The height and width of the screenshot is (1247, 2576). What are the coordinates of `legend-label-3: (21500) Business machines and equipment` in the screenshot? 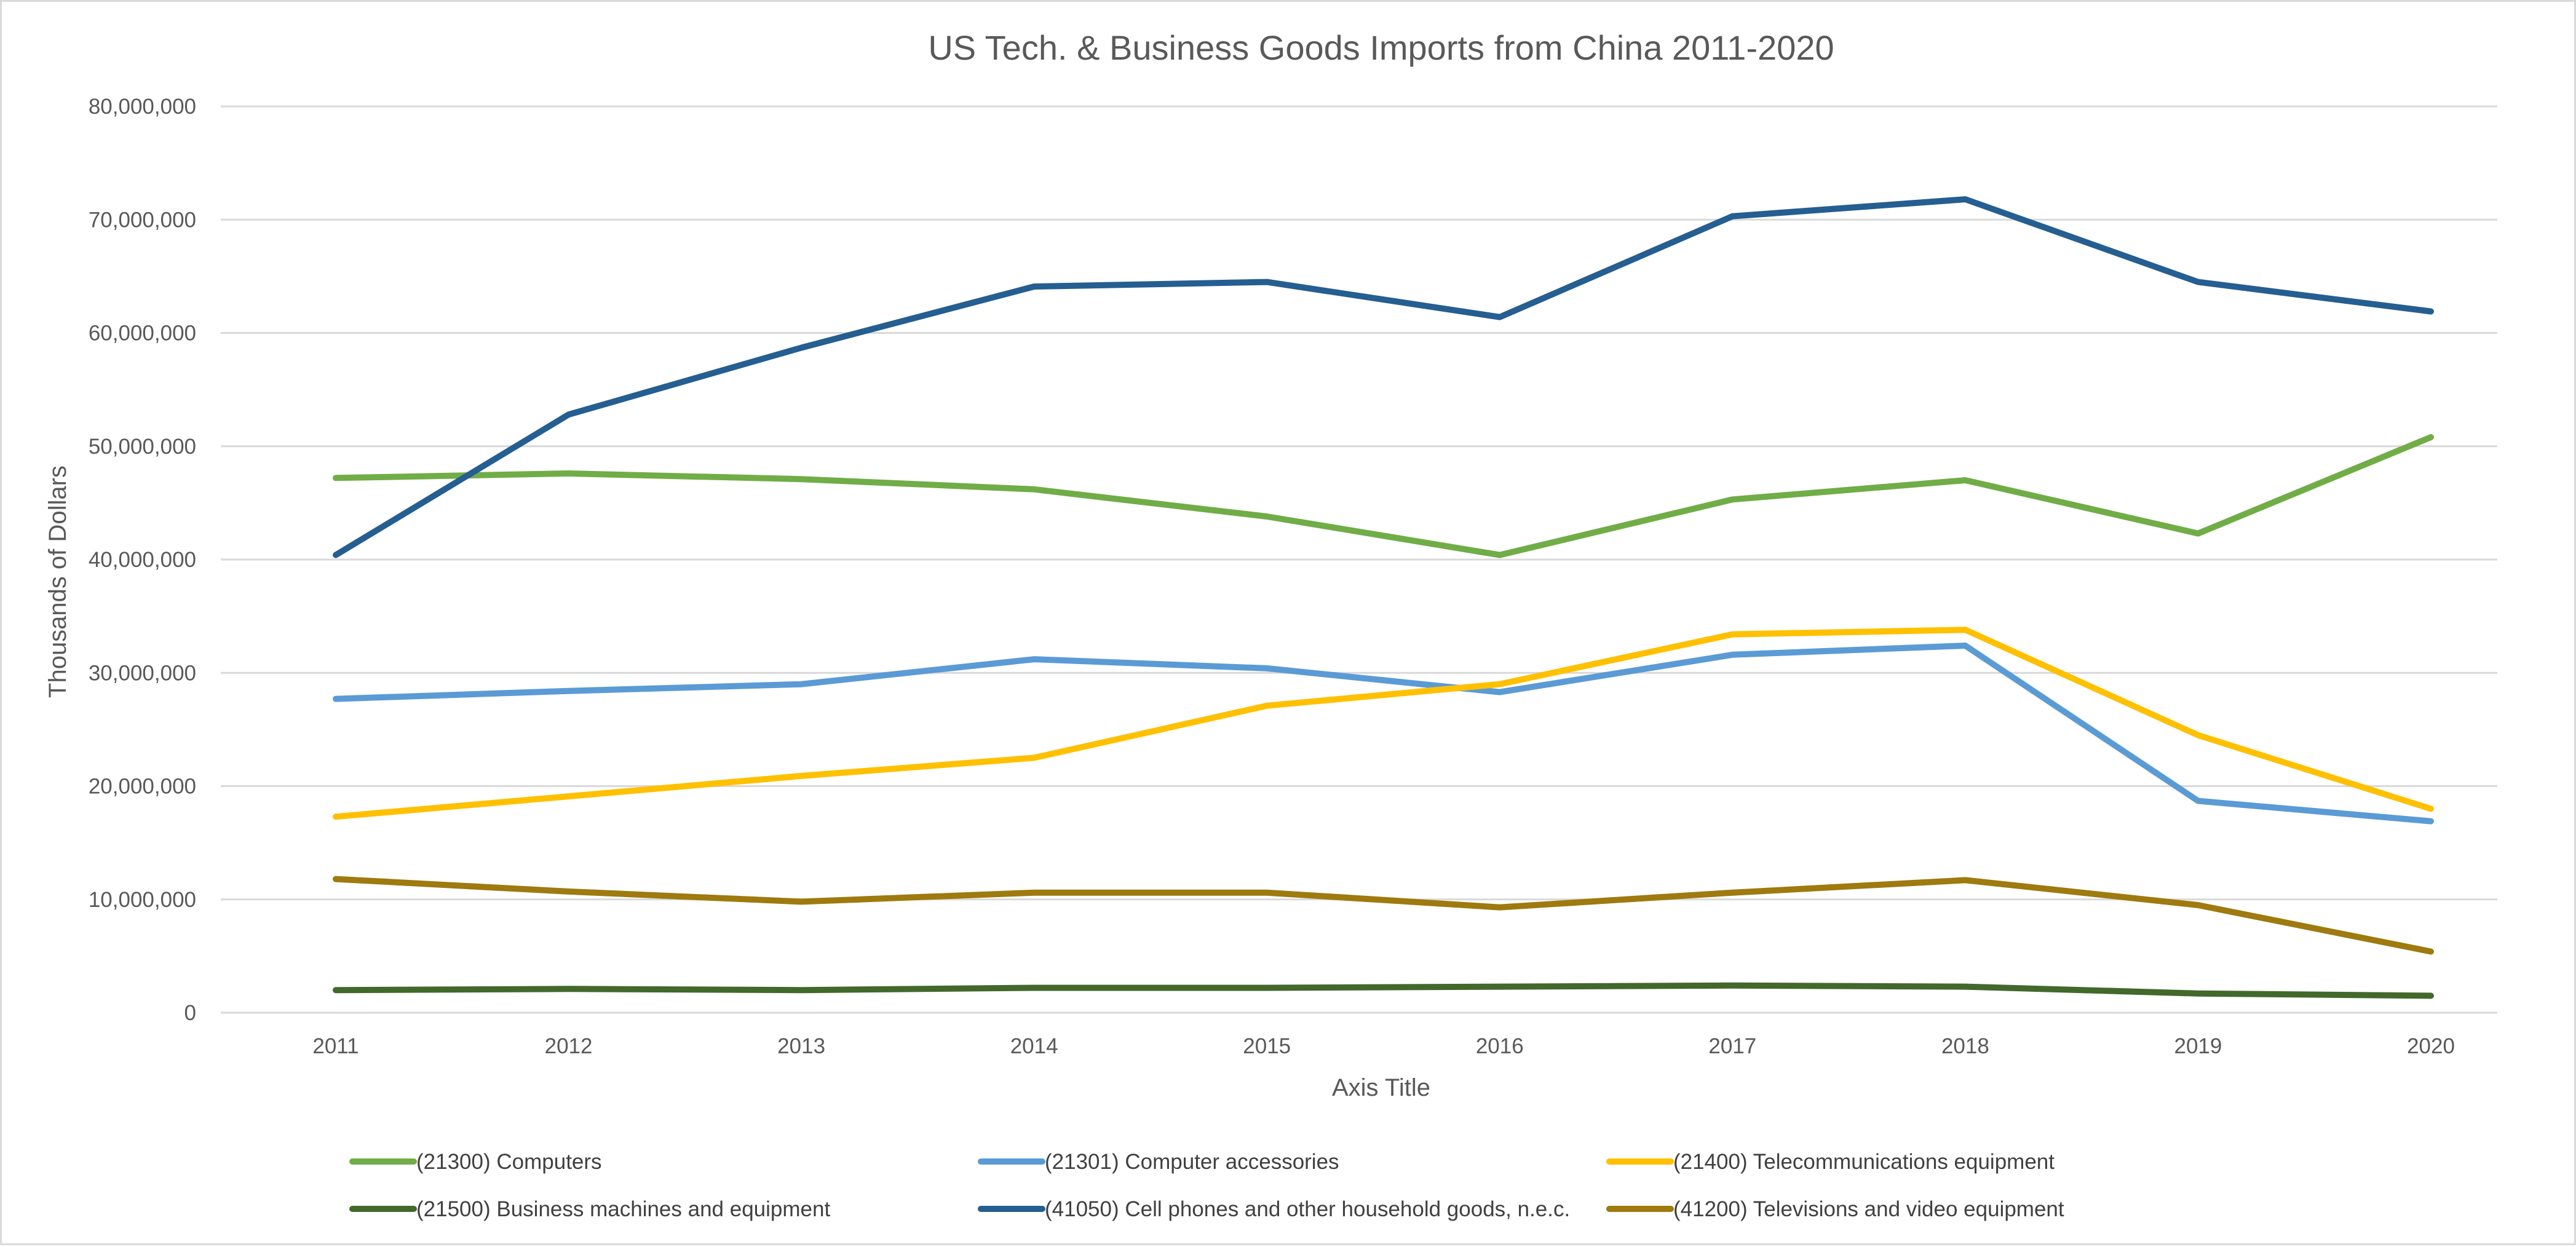 It's located at (623, 1209).